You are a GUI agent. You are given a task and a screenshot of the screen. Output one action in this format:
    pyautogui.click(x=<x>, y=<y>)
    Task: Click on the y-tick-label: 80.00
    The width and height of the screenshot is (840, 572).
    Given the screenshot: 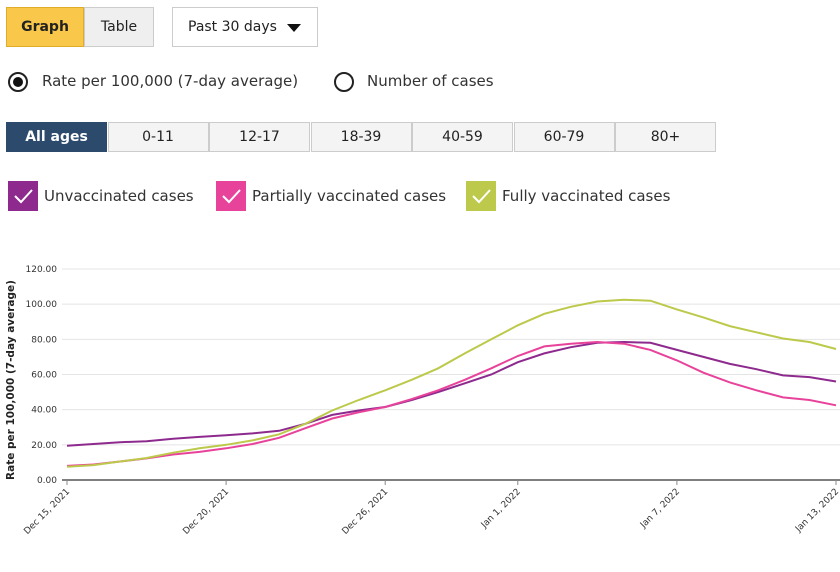 What is the action you would take?
    pyautogui.click(x=44, y=340)
    